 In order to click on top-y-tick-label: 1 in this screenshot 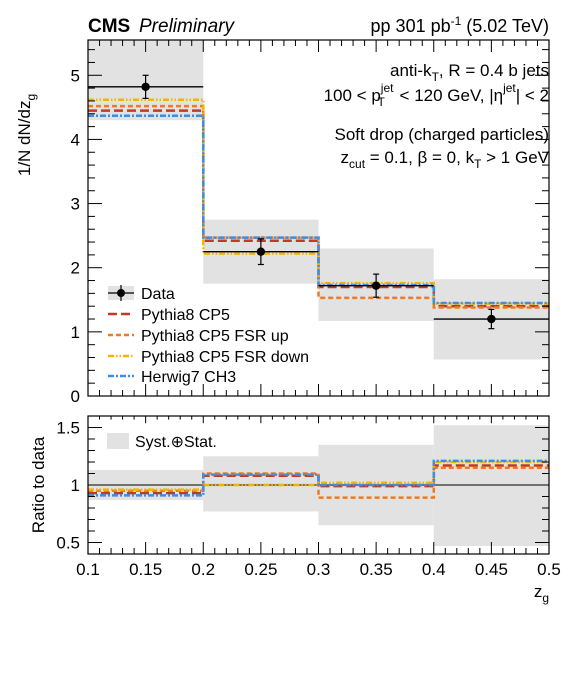, I will do `click(75, 332)`.